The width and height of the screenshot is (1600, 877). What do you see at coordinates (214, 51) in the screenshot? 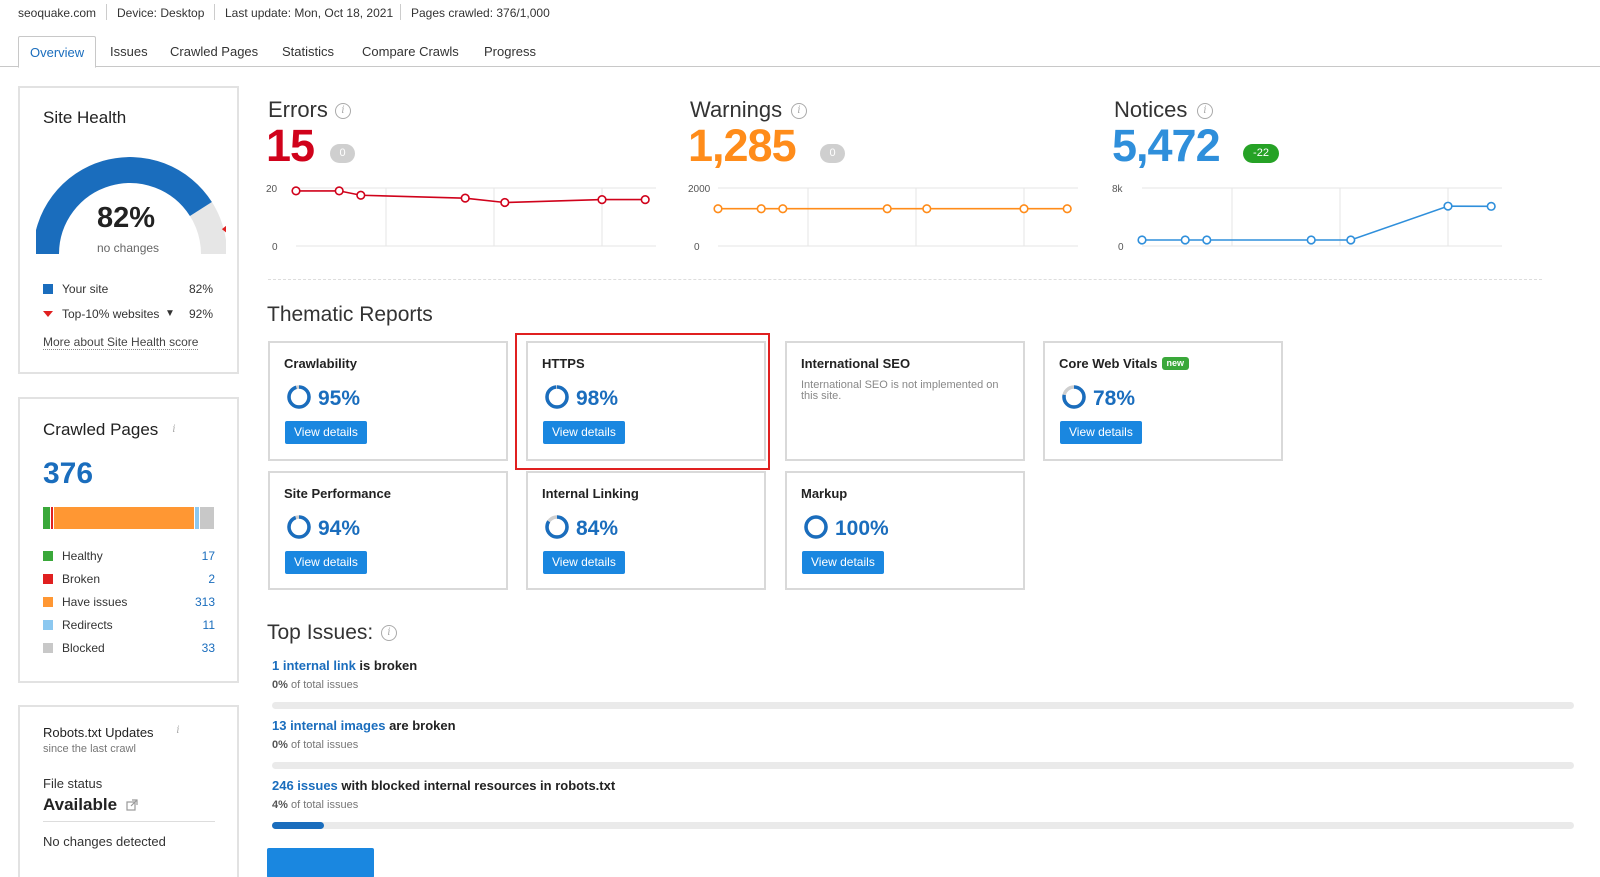
I see `tab-crawled-pages: Crawled Pages` at bounding box center [214, 51].